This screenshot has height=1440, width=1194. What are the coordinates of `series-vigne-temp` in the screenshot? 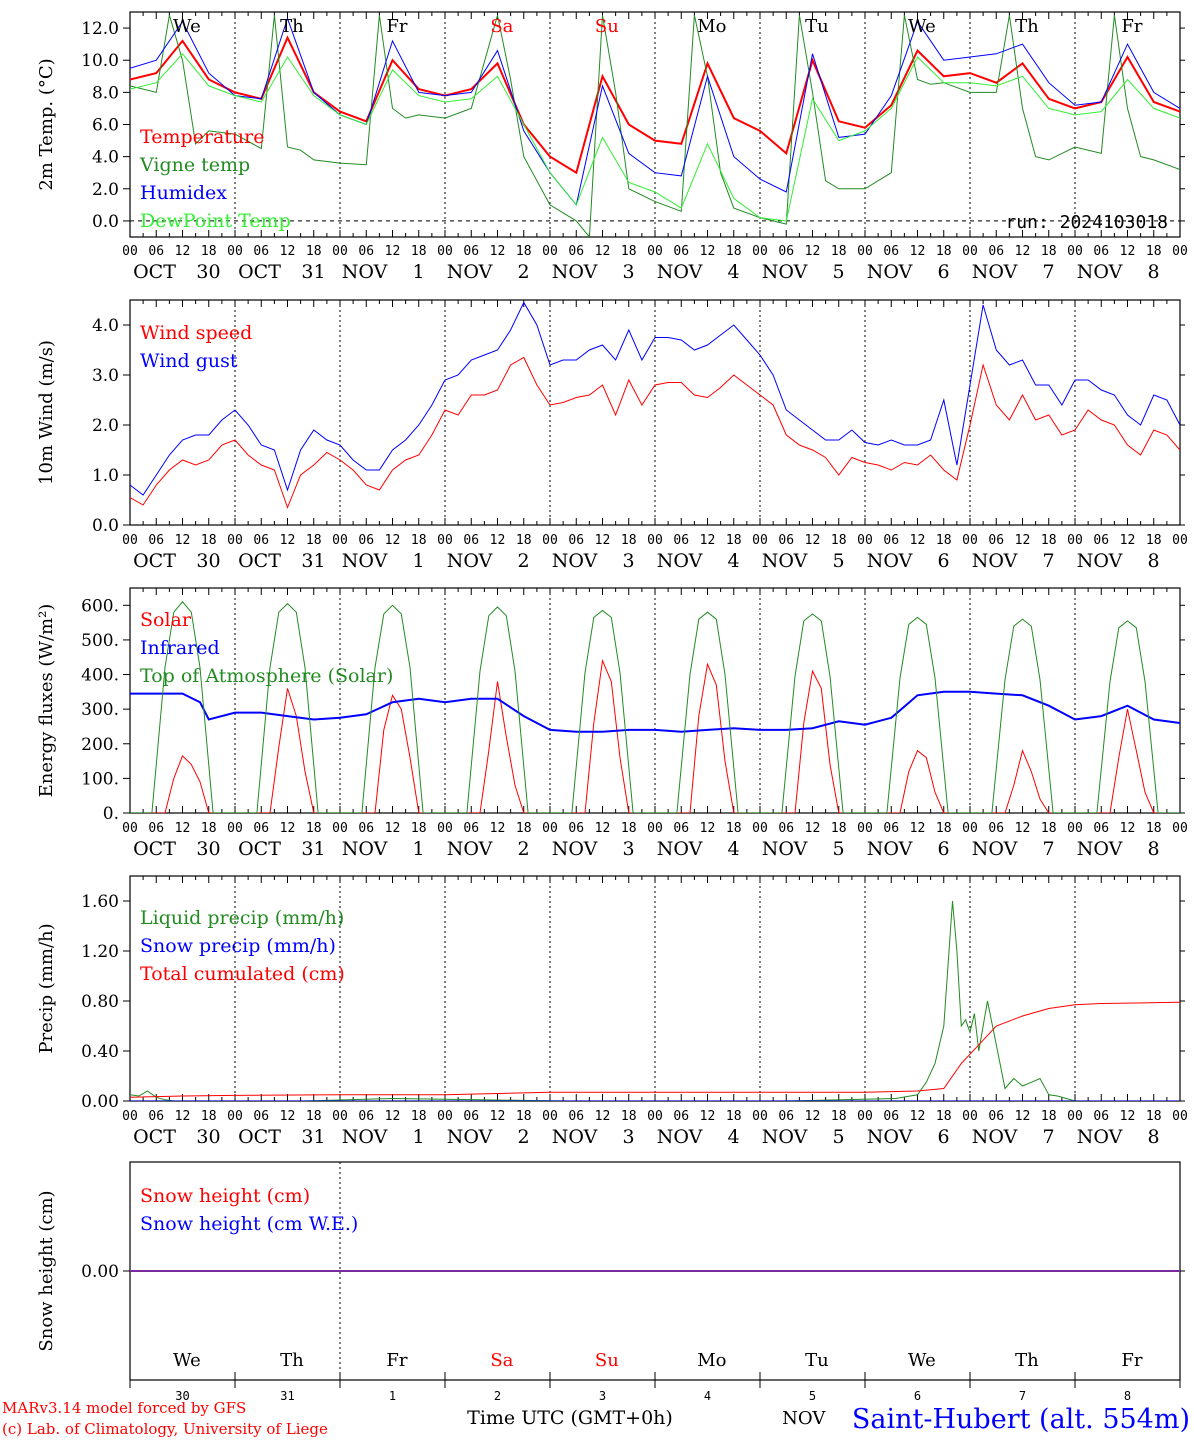 It's located at (655, 126).